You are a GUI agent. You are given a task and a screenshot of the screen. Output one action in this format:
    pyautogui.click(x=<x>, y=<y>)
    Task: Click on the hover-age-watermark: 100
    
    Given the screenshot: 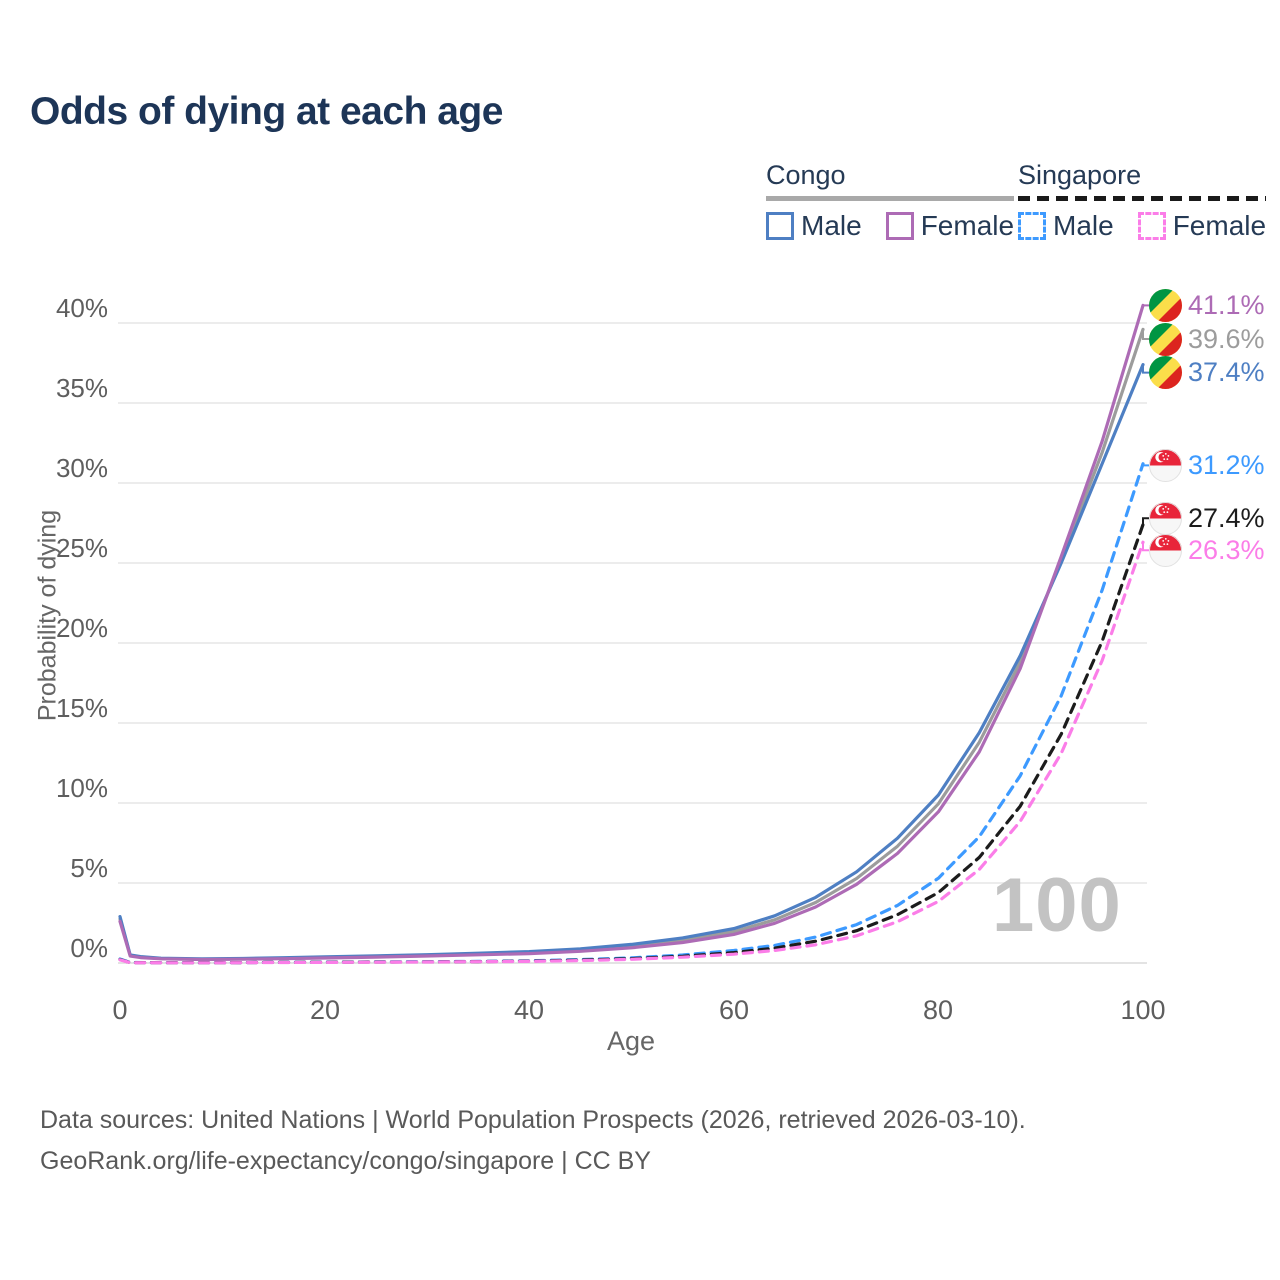 What is the action you would take?
    pyautogui.click(x=1057, y=905)
    